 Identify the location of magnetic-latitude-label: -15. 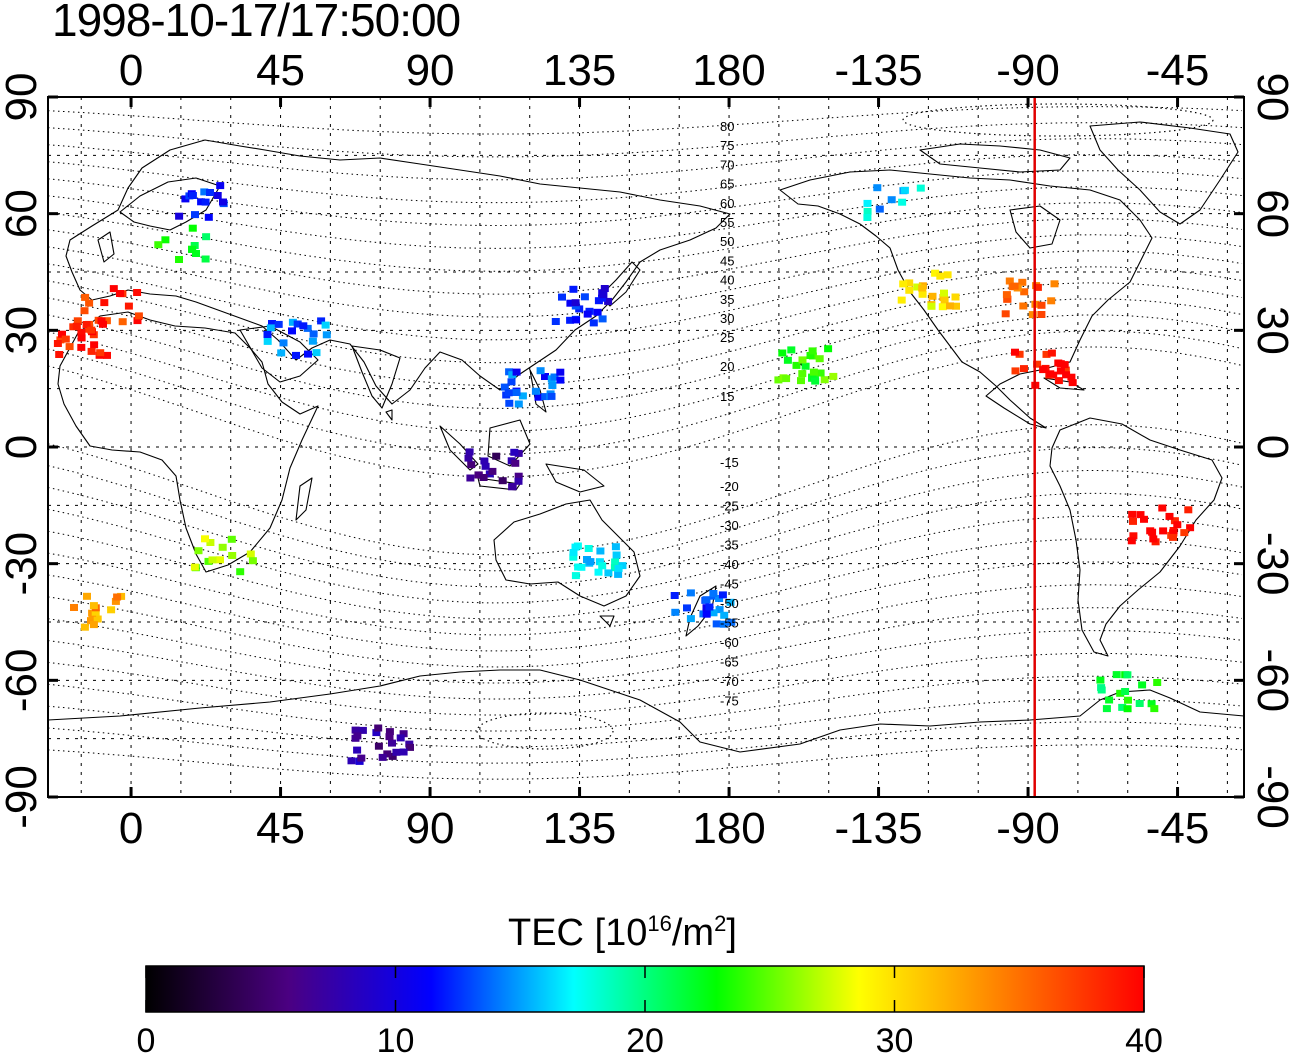
(729, 462).